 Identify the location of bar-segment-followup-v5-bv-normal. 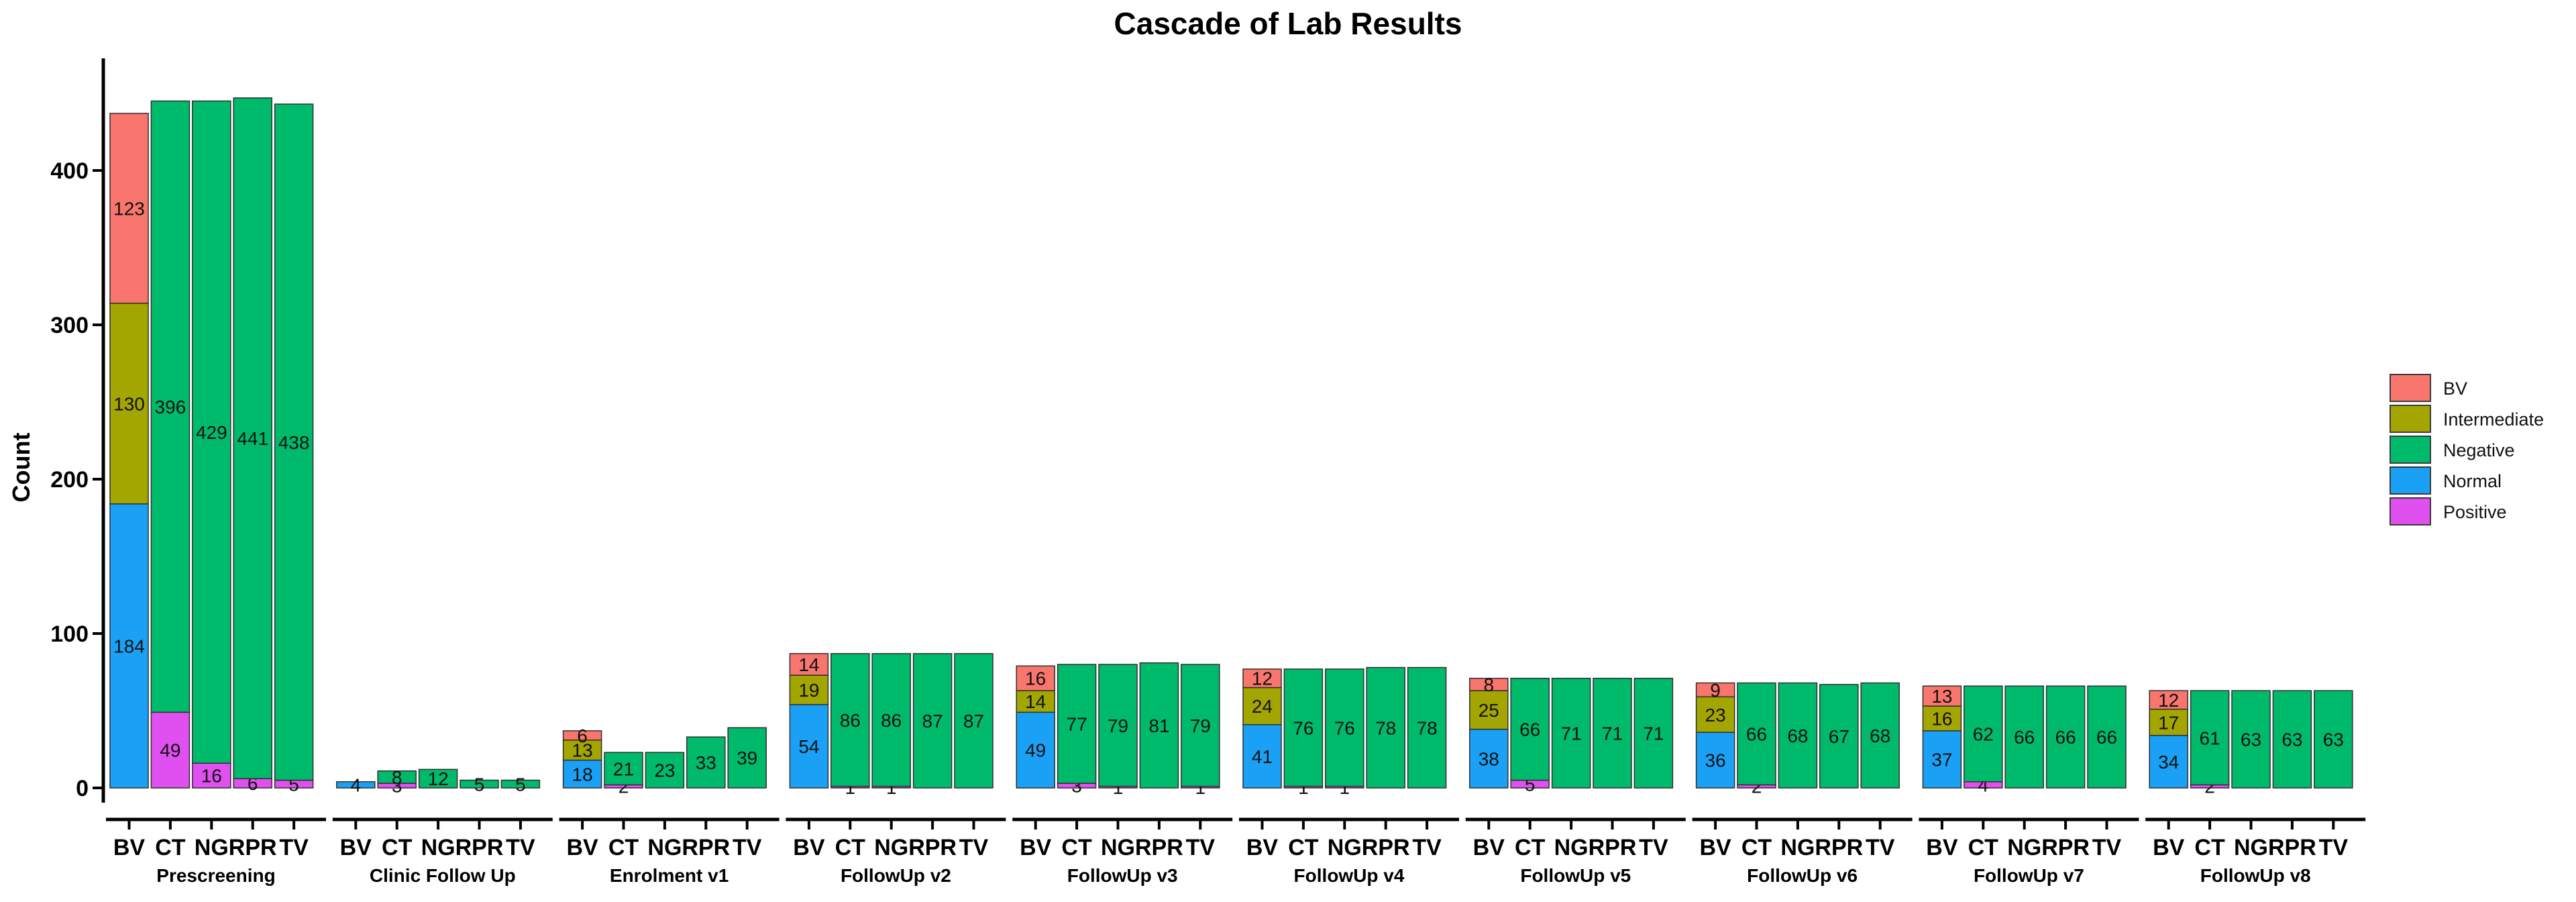
(1489, 758).